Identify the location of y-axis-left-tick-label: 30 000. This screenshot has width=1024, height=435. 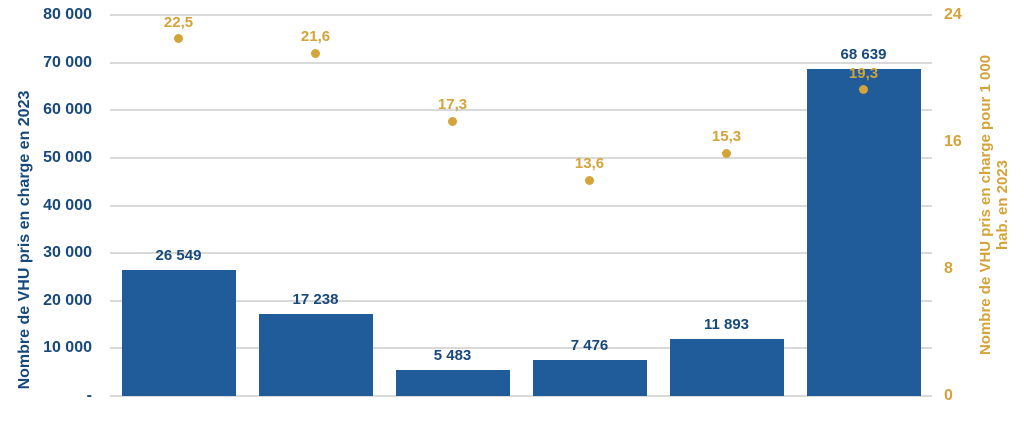
(67, 253).